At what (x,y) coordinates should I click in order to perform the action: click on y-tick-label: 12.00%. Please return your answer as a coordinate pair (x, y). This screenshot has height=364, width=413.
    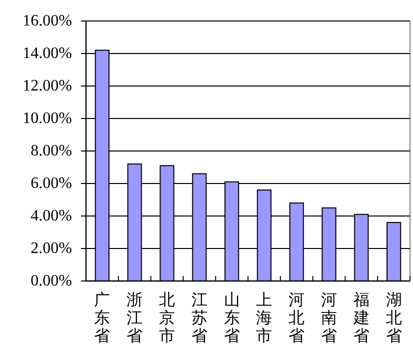
    Looking at the image, I should click on (47, 86).